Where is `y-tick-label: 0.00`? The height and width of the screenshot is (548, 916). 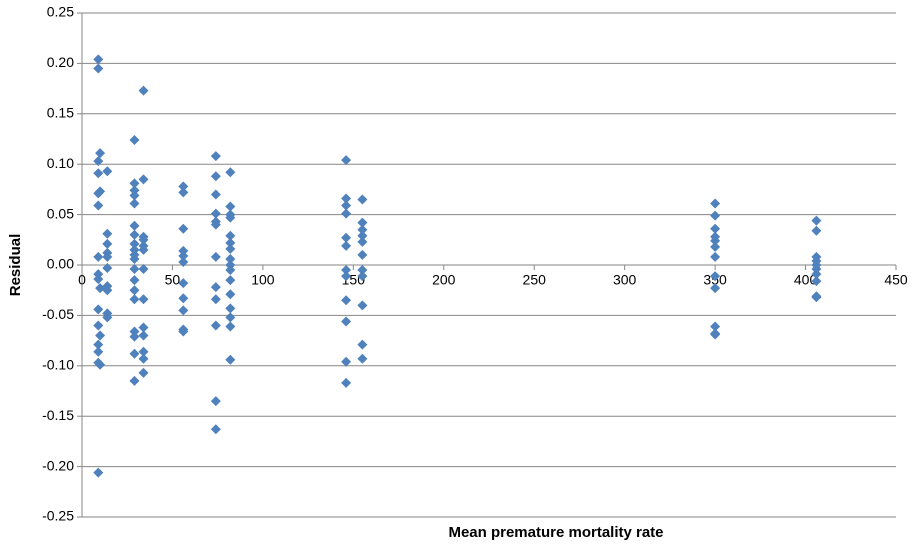 y-tick-label: 0.00 is located at coordinates (60, 264).